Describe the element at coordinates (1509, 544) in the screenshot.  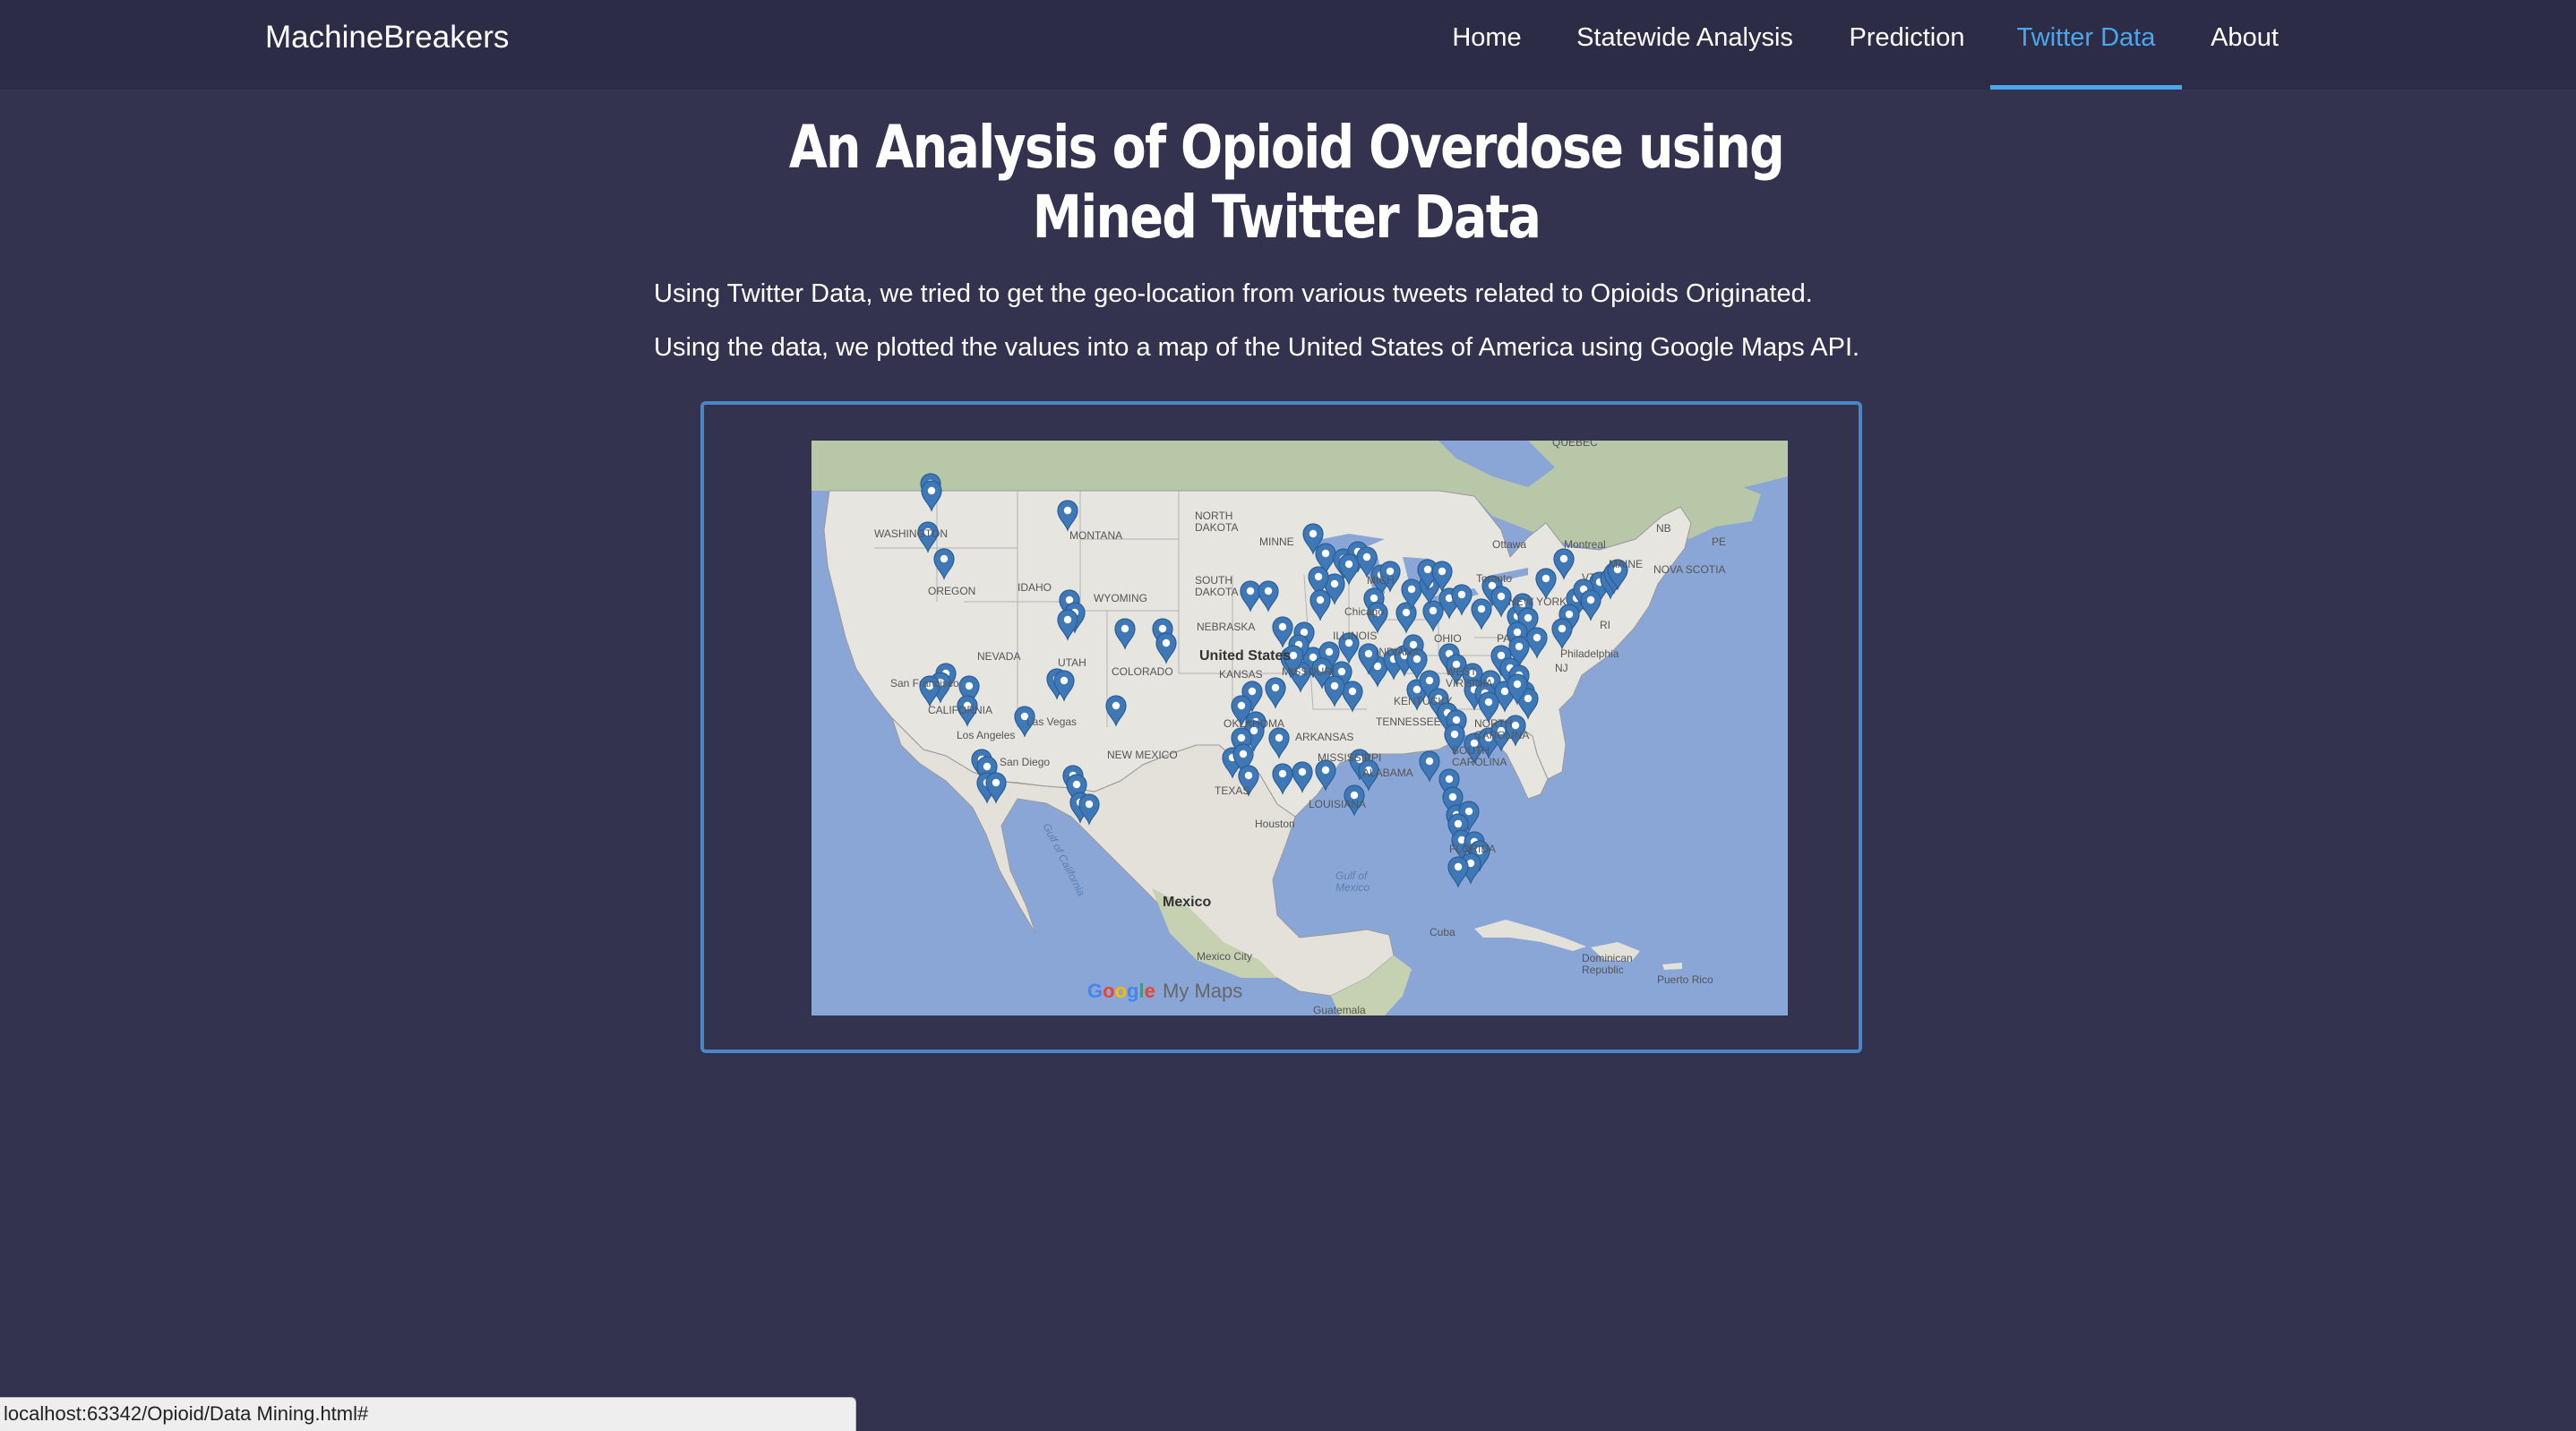
I see `label-ottawa: Ottawa` at that location.